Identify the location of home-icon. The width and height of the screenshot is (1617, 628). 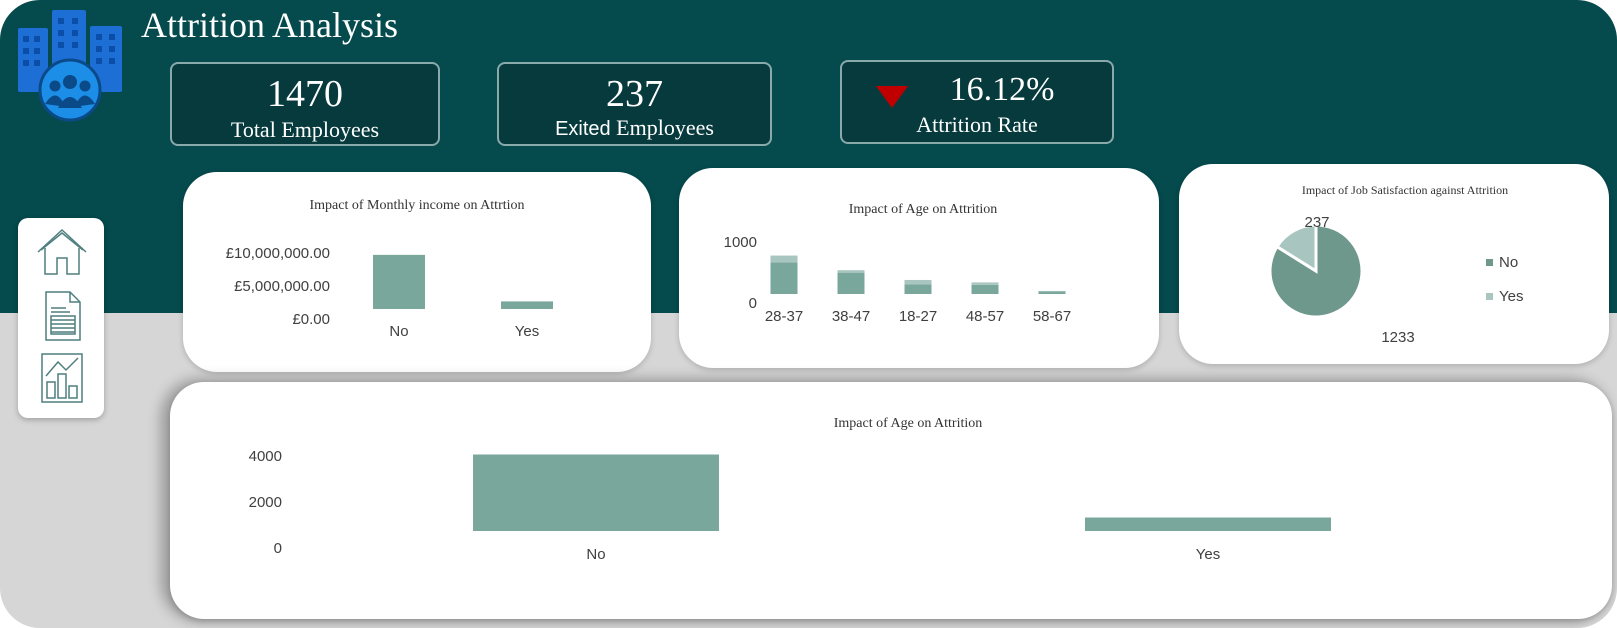
(62, 251).